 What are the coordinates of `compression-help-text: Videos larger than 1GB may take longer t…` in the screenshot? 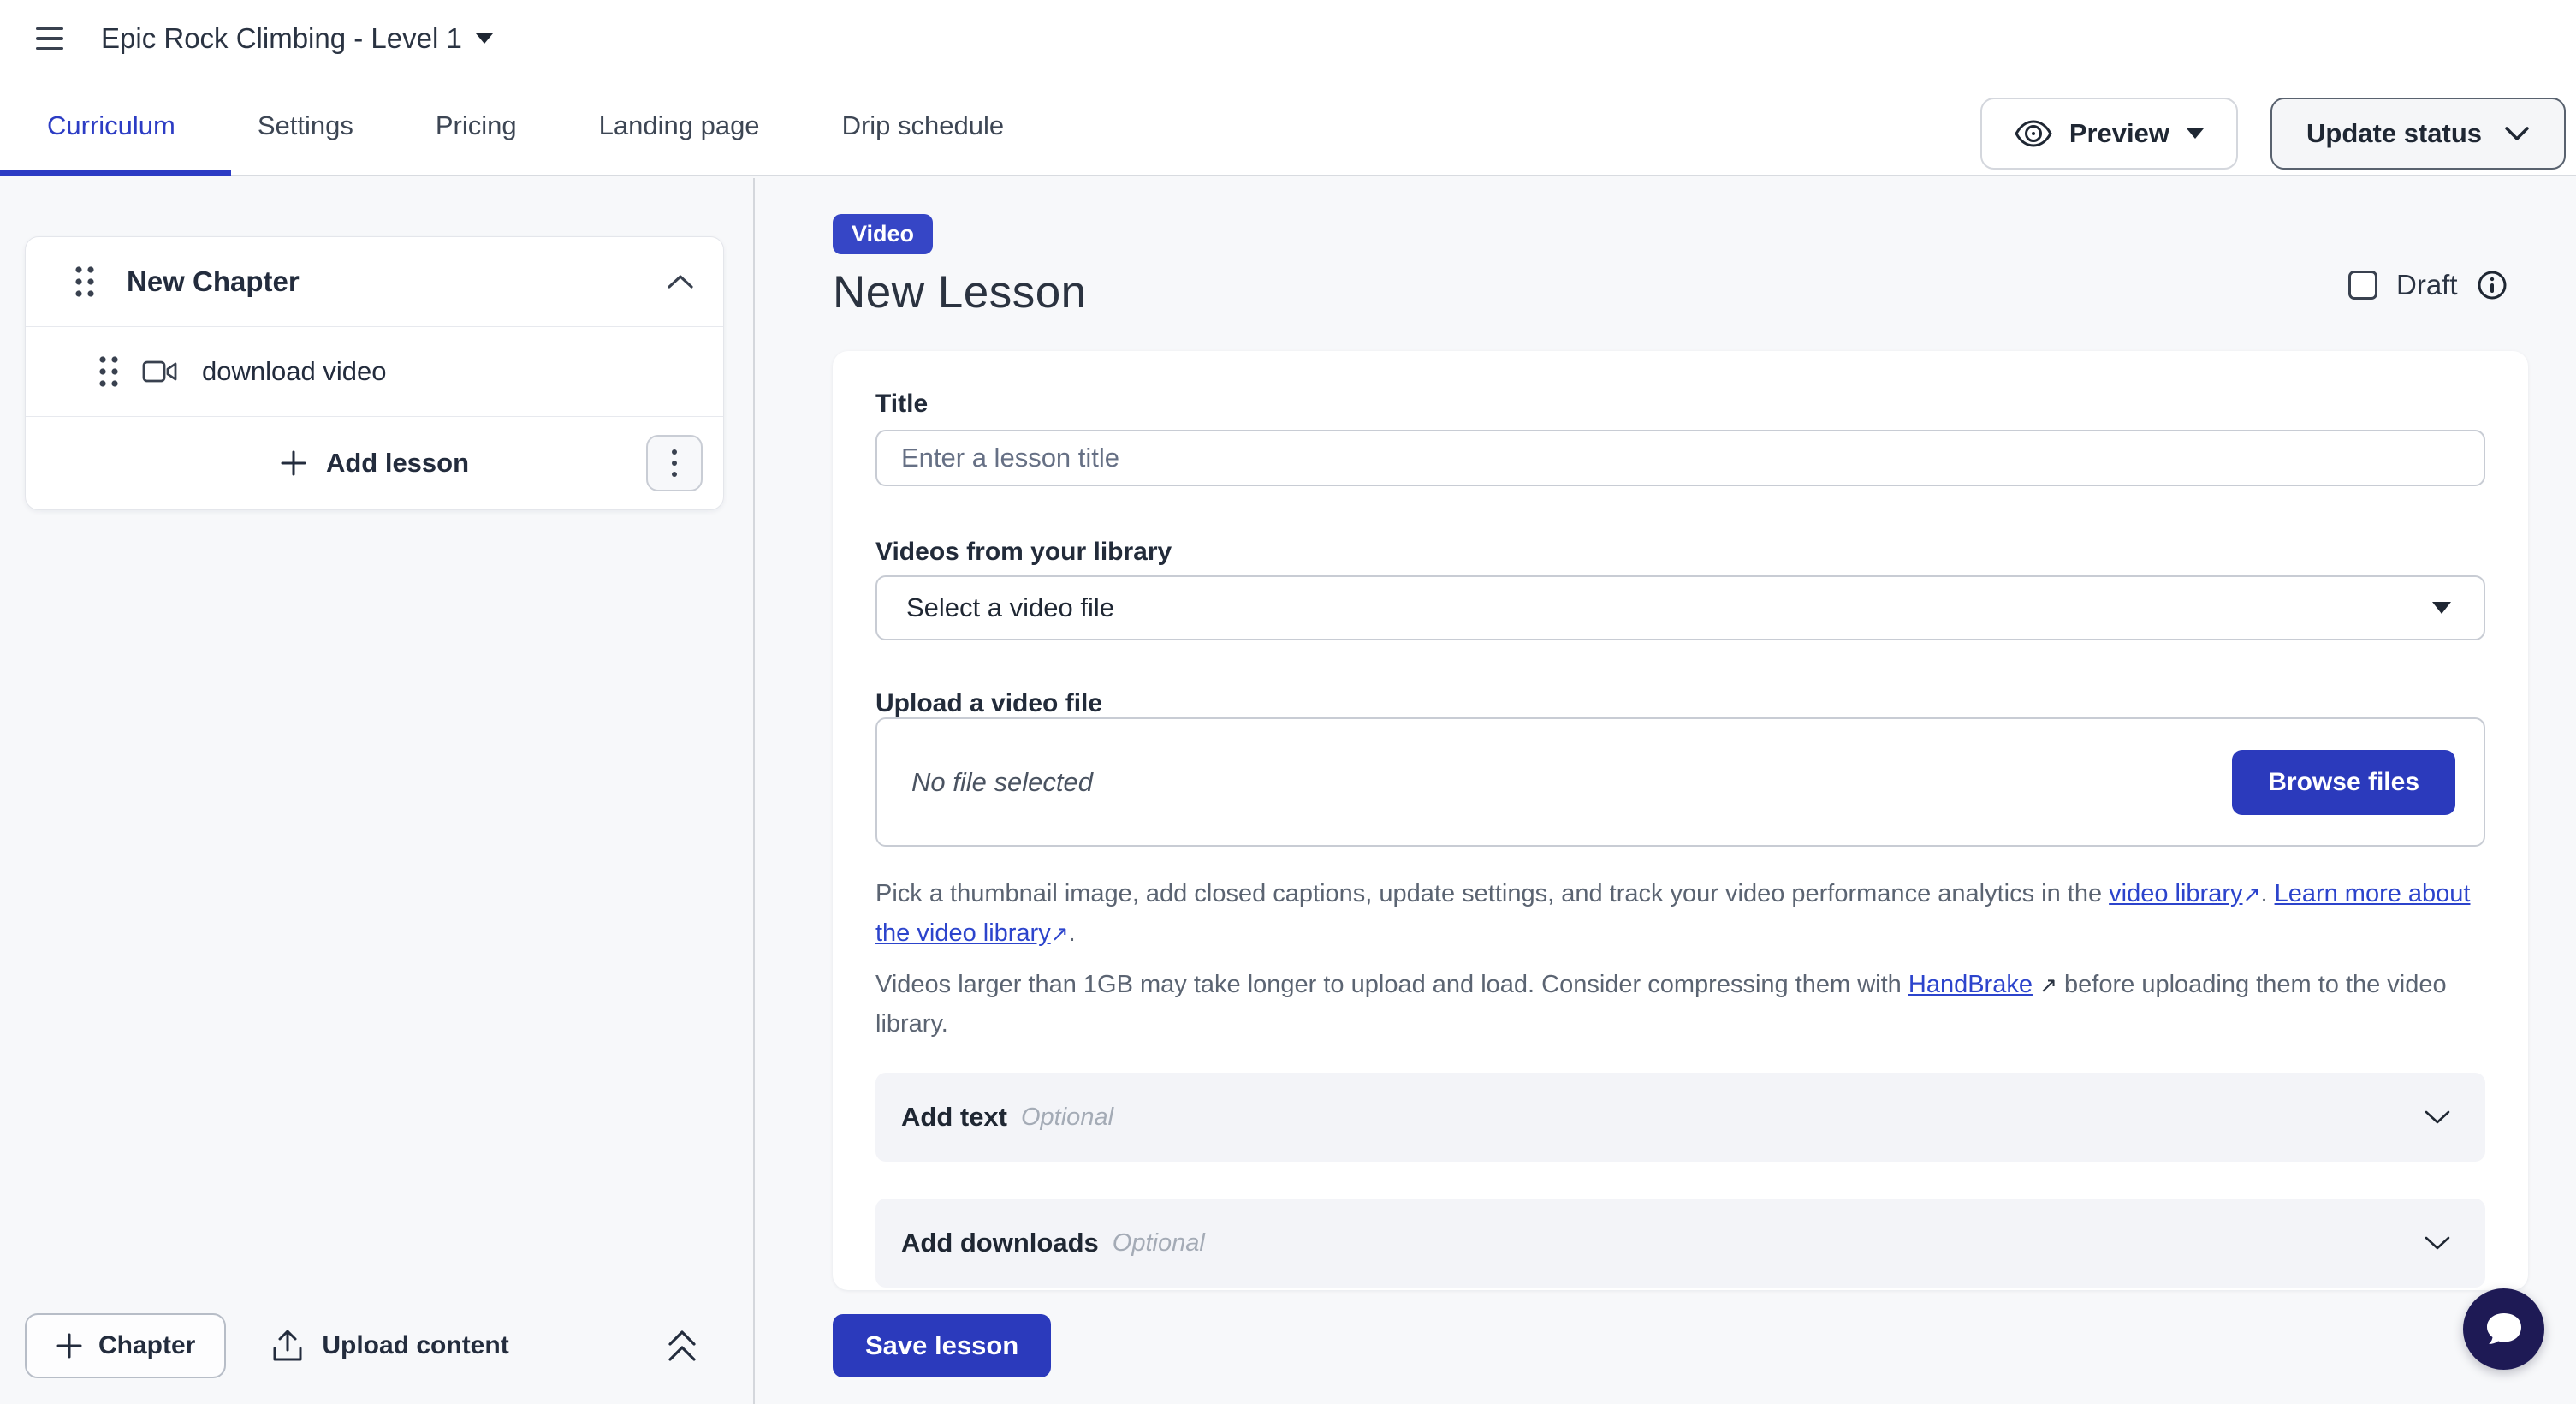 It's located at (1680, 1005).